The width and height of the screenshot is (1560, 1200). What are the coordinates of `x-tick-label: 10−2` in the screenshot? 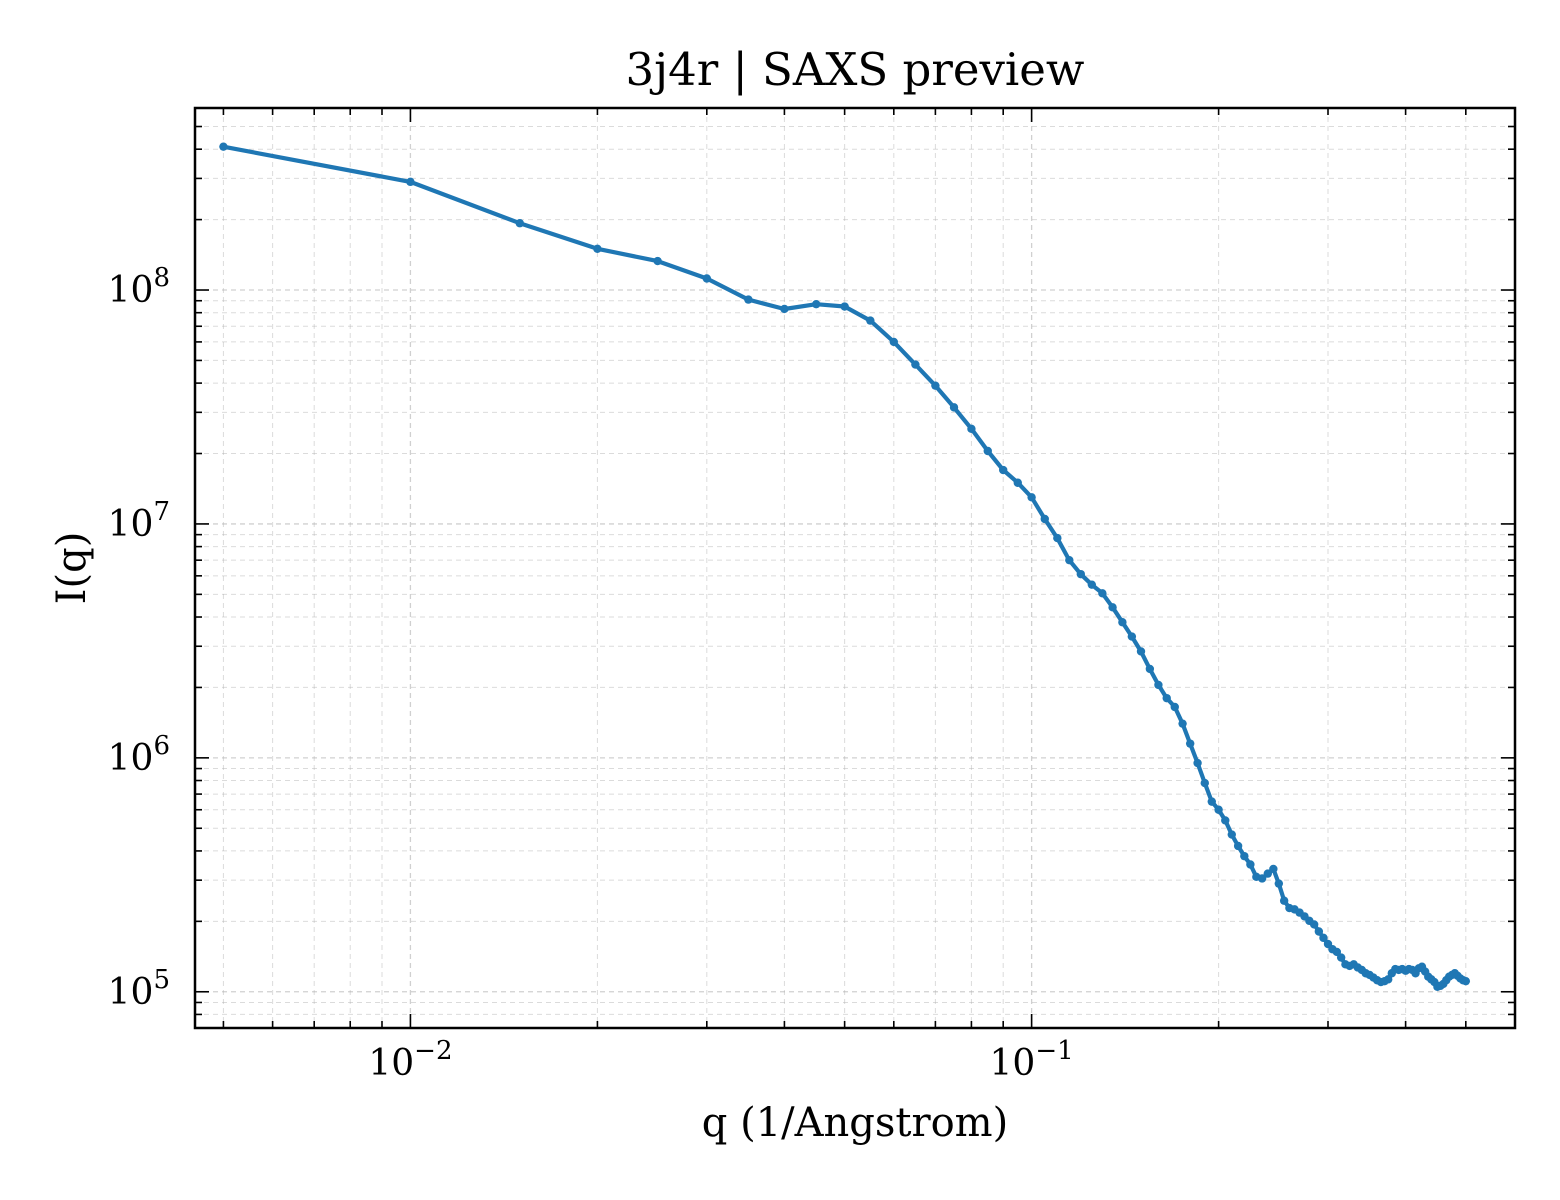 It's located at (410, 1060).